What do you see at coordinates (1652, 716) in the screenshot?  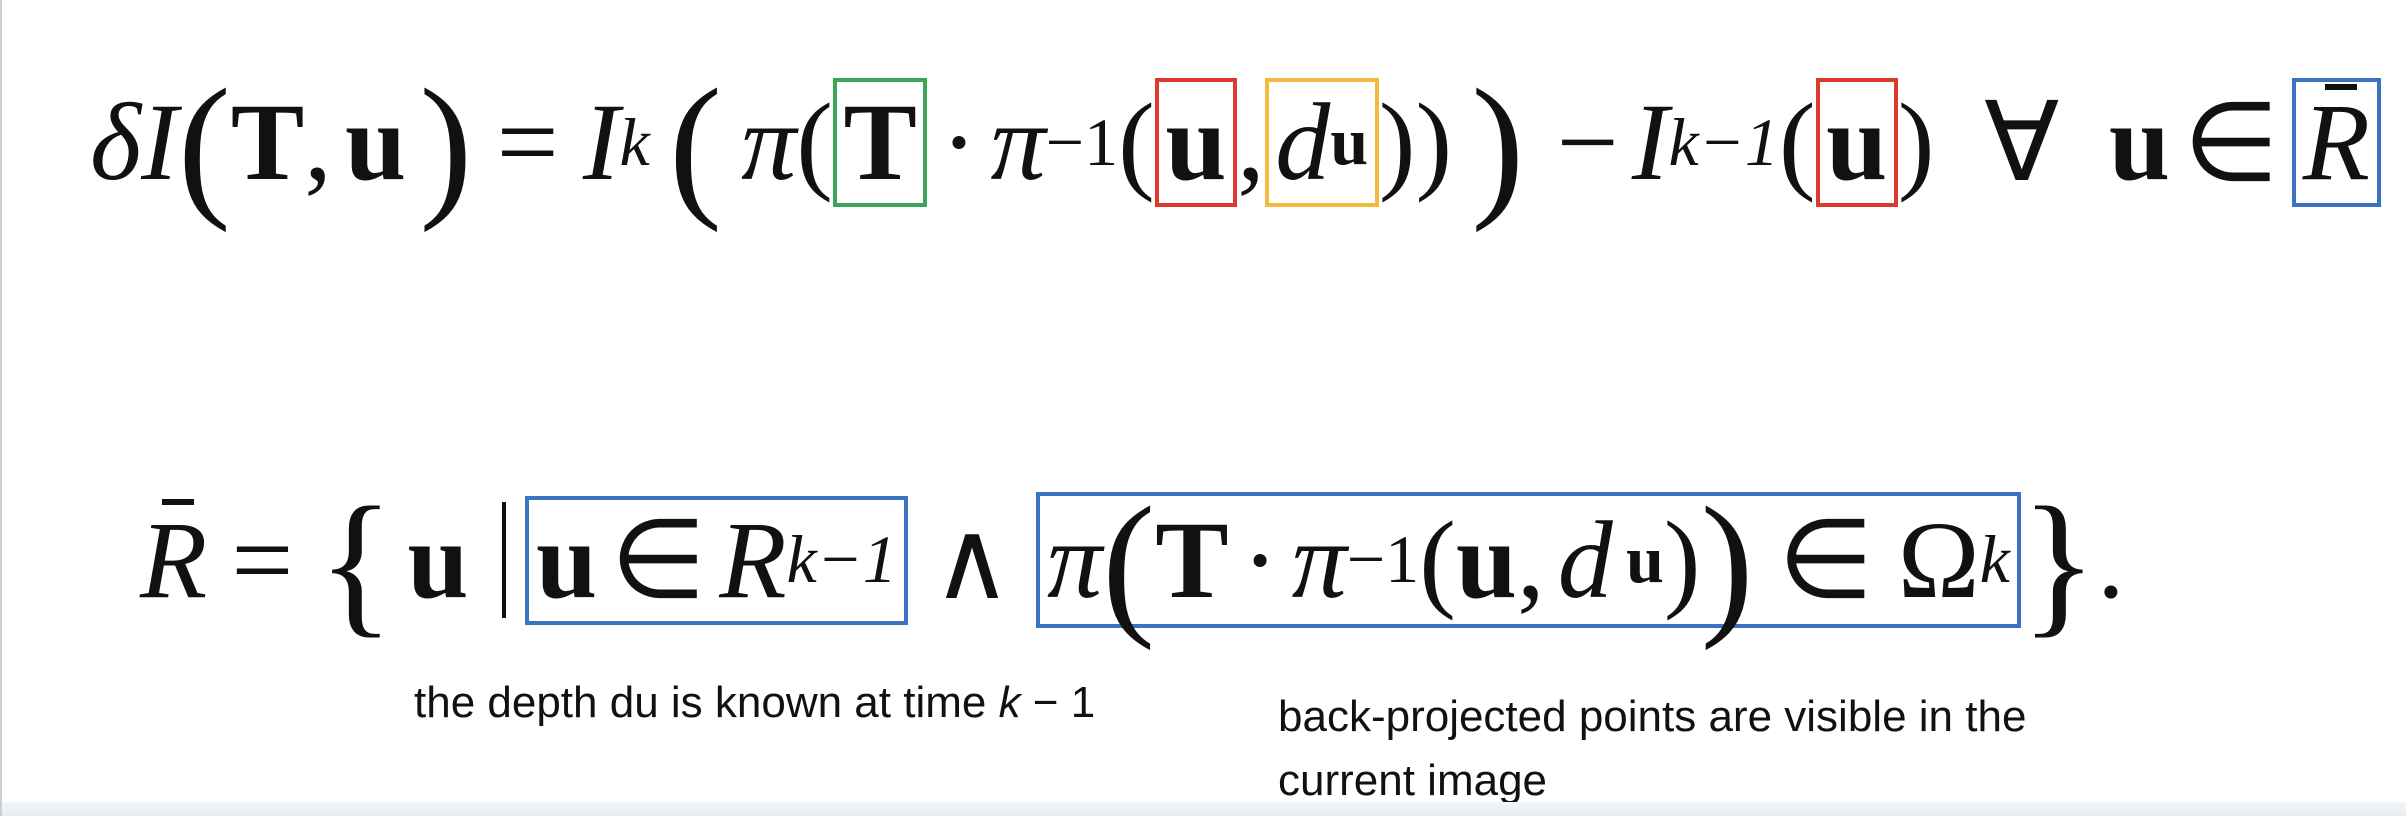 I see `caption-line-1: back-projected points are visible in the` at bounding box center [1652, 716].